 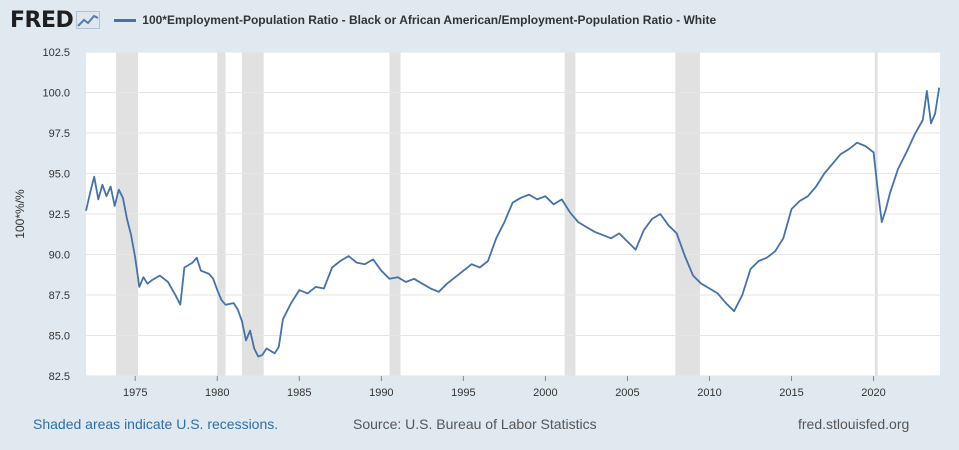 I want to click on x-tick-label: 2015, so click(x=791, y=393).